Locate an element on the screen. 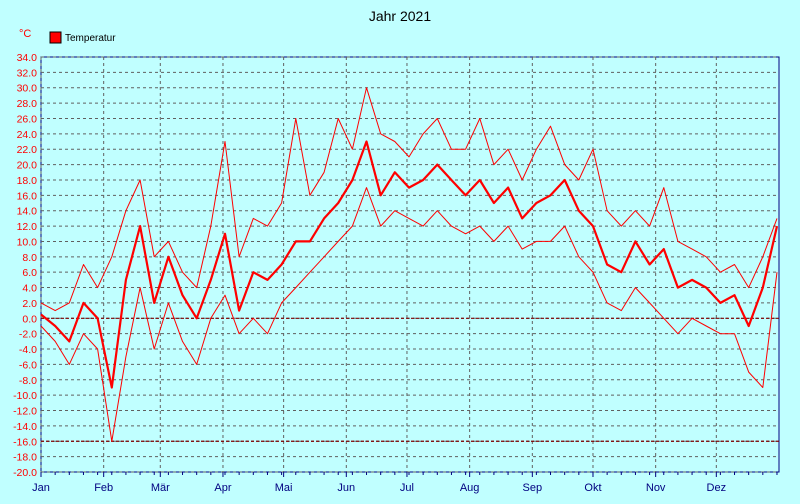 The image size is (800, 504). y-tick-label: -12.0 is located at coordinates (25, 412).